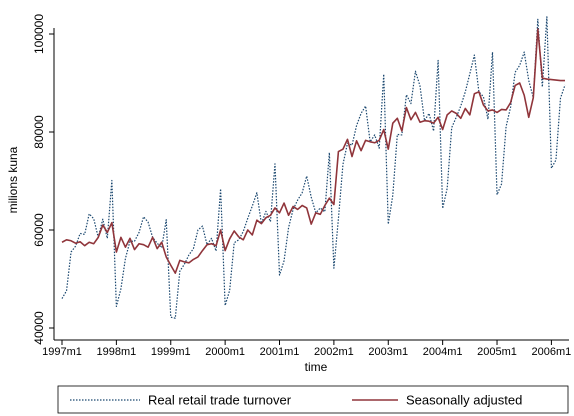  What do you see at coordinates (62, 352) in the screenshot?
I see `x-tick-label: 1997m1` at bounding box center [62, 352].